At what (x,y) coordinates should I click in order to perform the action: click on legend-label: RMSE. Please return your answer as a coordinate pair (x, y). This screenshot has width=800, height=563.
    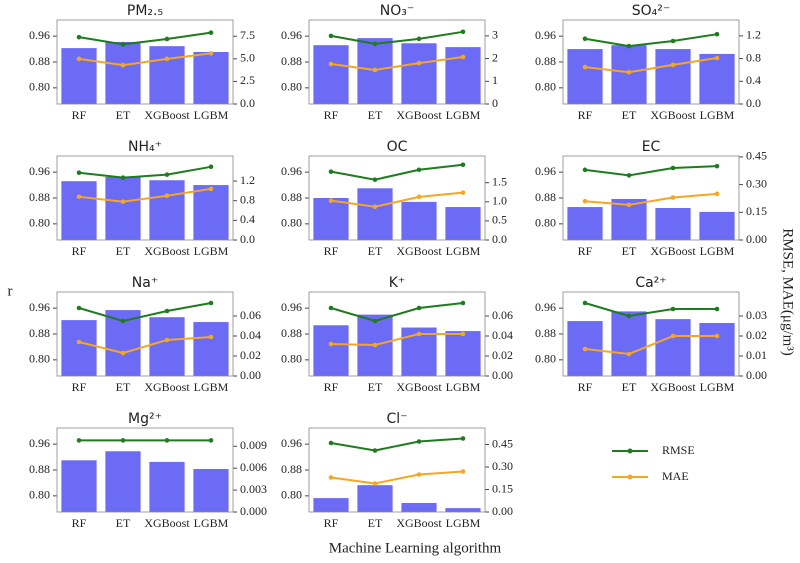
    Looking at the image, I should click on (678, 450).